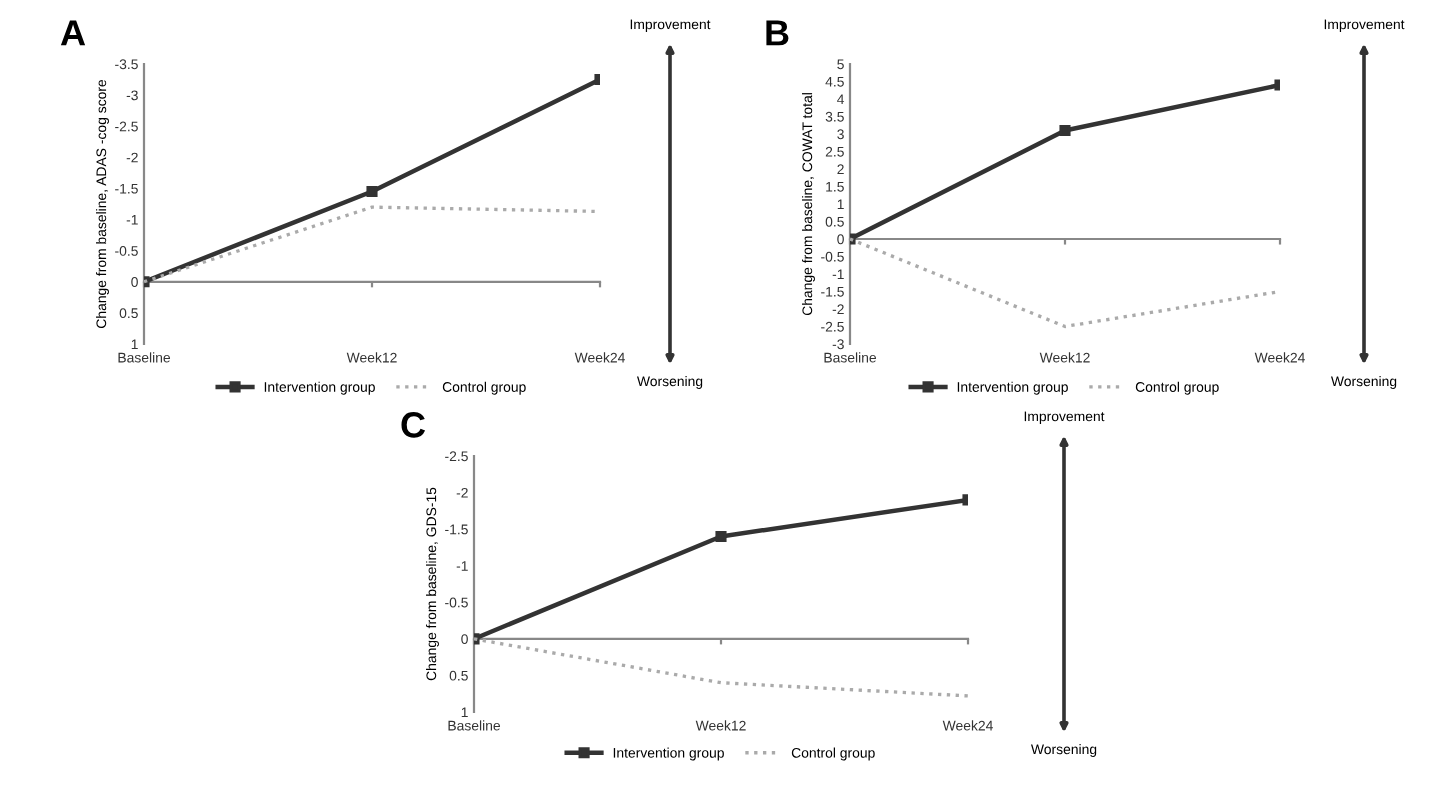 This screenshot has width=1434, height=796. I want to click on chart-title: A, so click(73, 33).